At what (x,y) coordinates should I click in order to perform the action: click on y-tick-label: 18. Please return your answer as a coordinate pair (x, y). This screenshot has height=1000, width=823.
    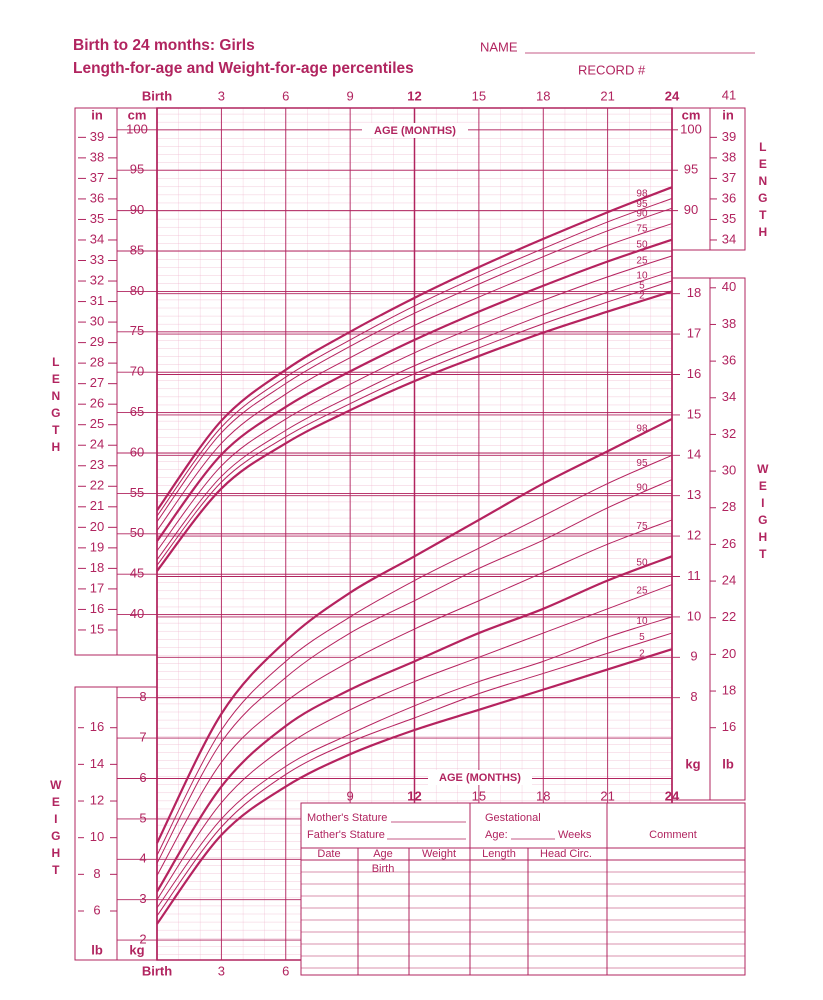
    Looking at the image, I should click on (694, 292).